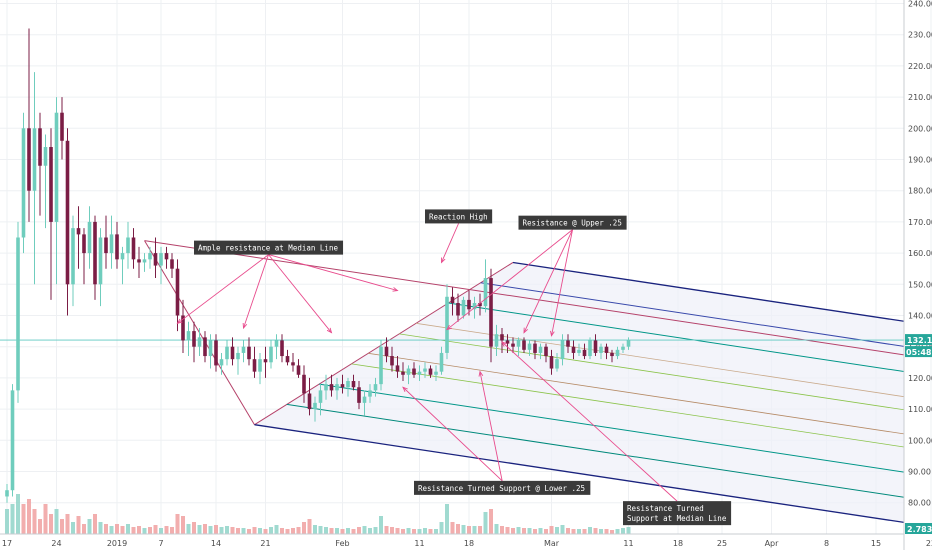  What do you see at coordinates (919, 503) in the screenshot?
I see `y-tick-label: 80.00` at bounding box center [919, 503].